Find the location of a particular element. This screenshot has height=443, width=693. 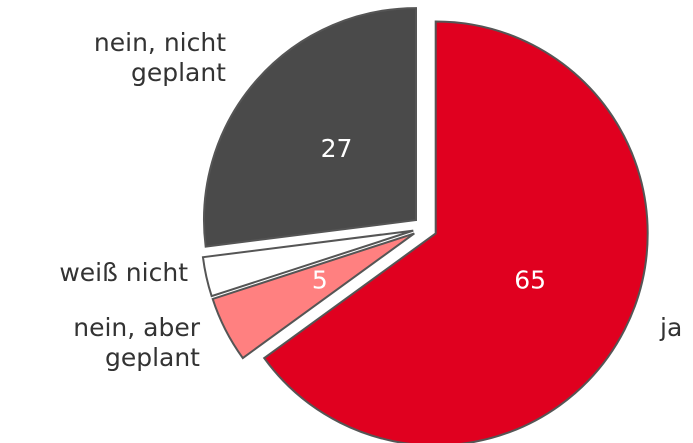

value-label: 27 is located at coordinates (337, 148).